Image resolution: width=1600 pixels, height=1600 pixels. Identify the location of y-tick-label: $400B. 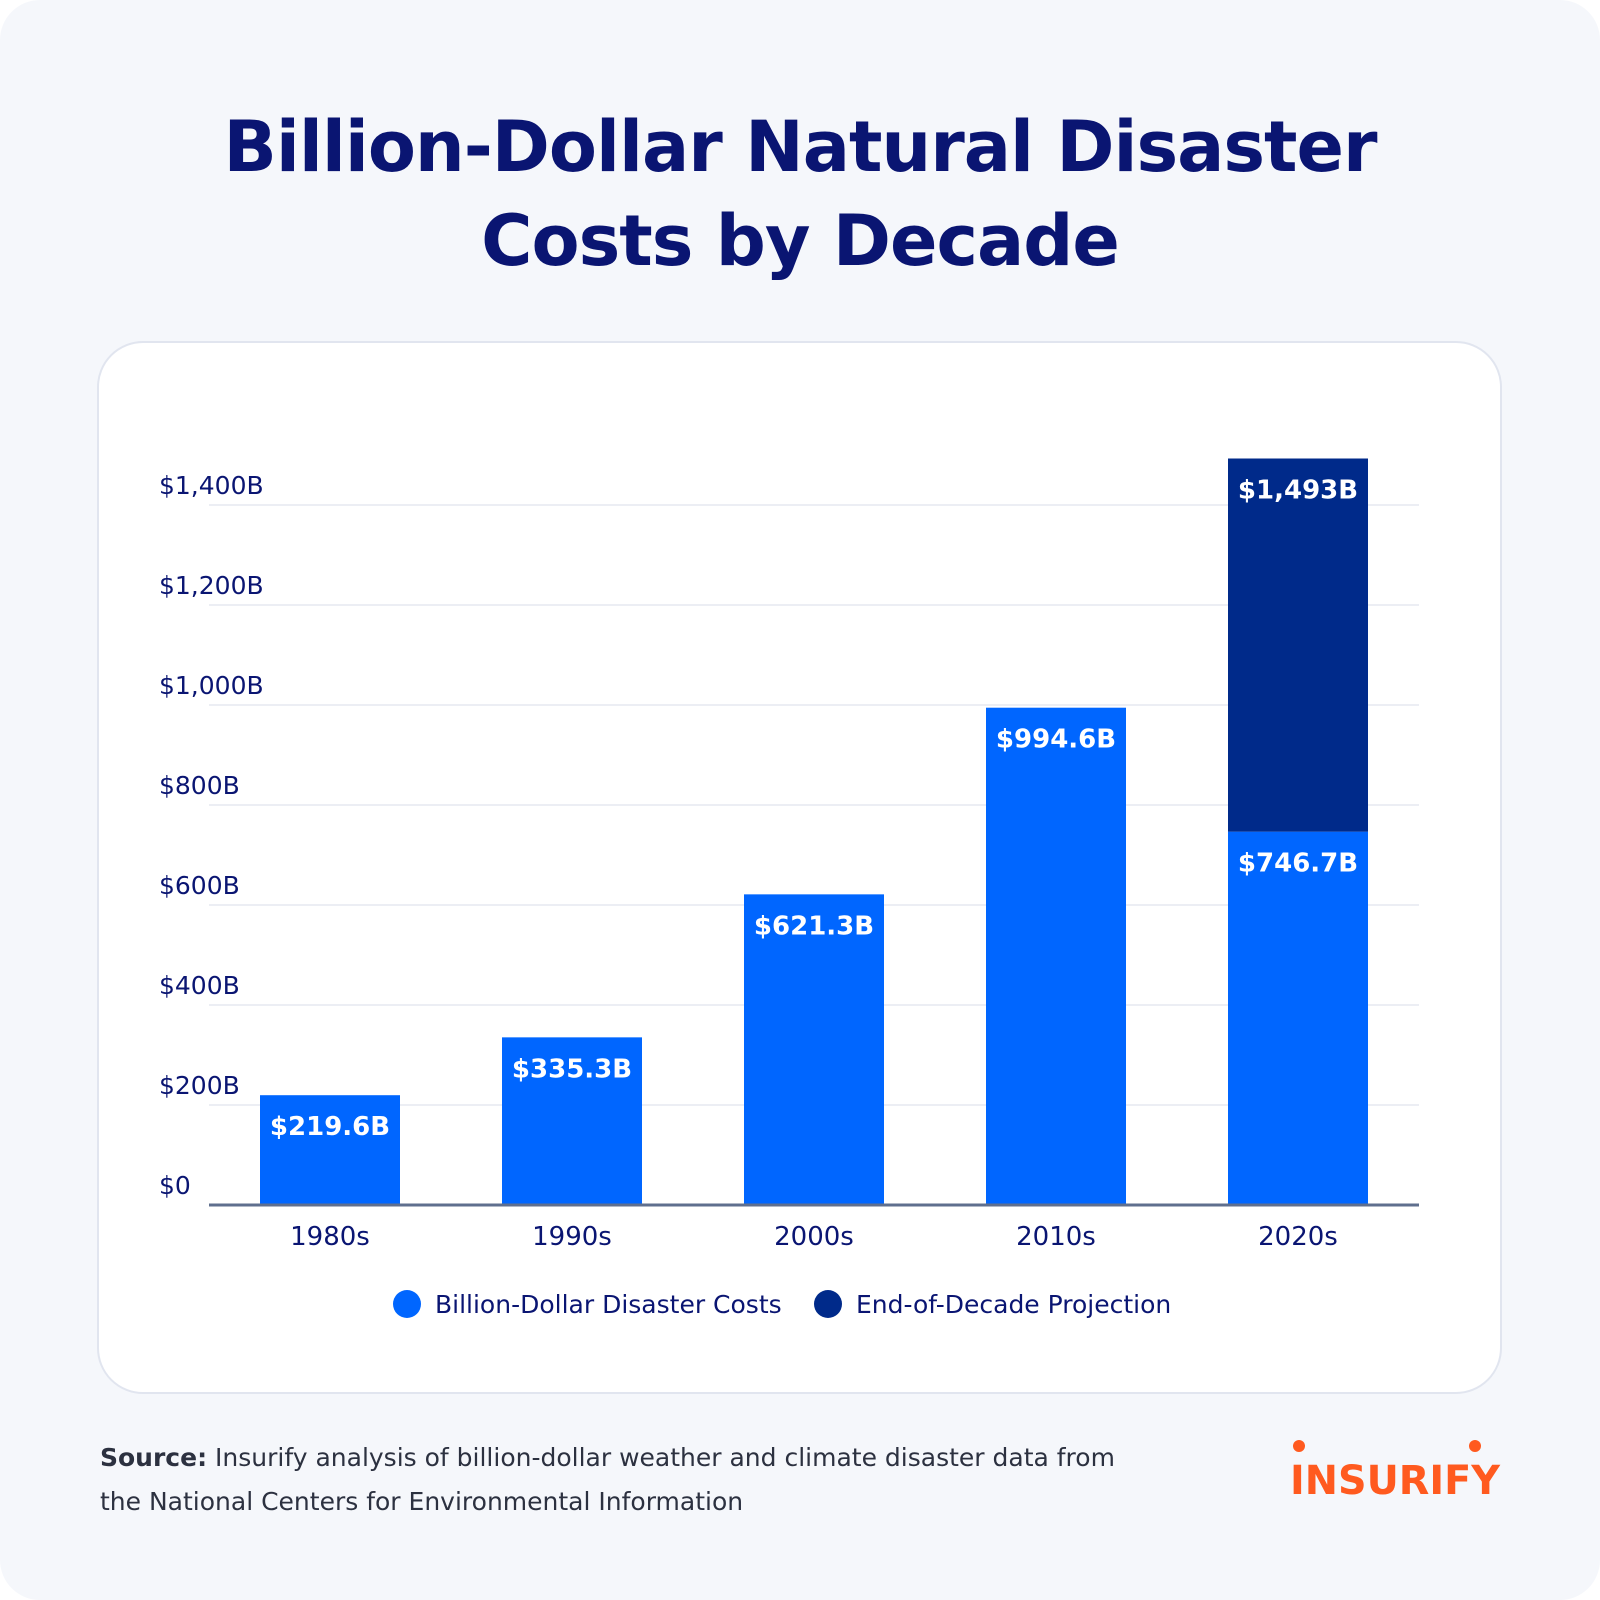
(199, 985).